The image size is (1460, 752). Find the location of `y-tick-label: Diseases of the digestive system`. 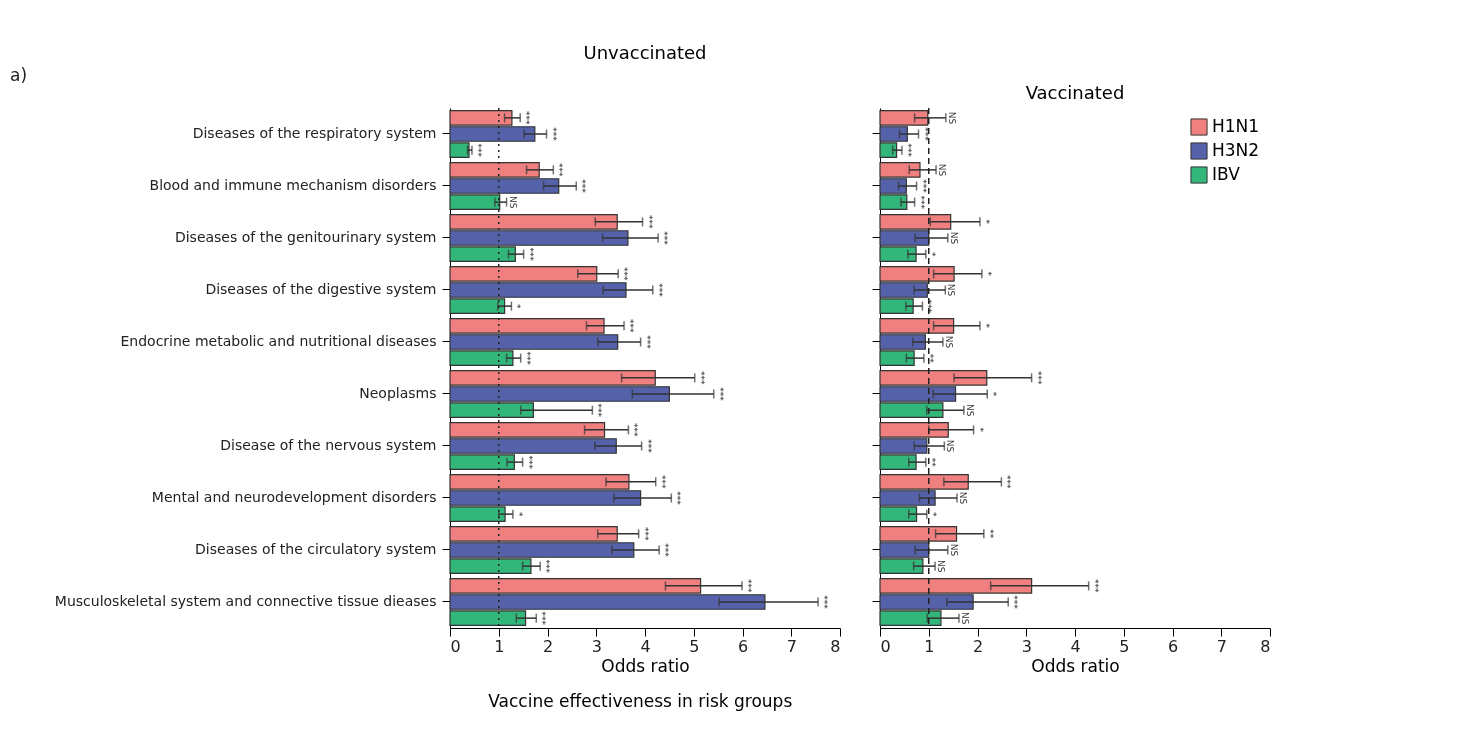

y-tick-label: Diseases of the digestive system is located at coordinates (321, 289).